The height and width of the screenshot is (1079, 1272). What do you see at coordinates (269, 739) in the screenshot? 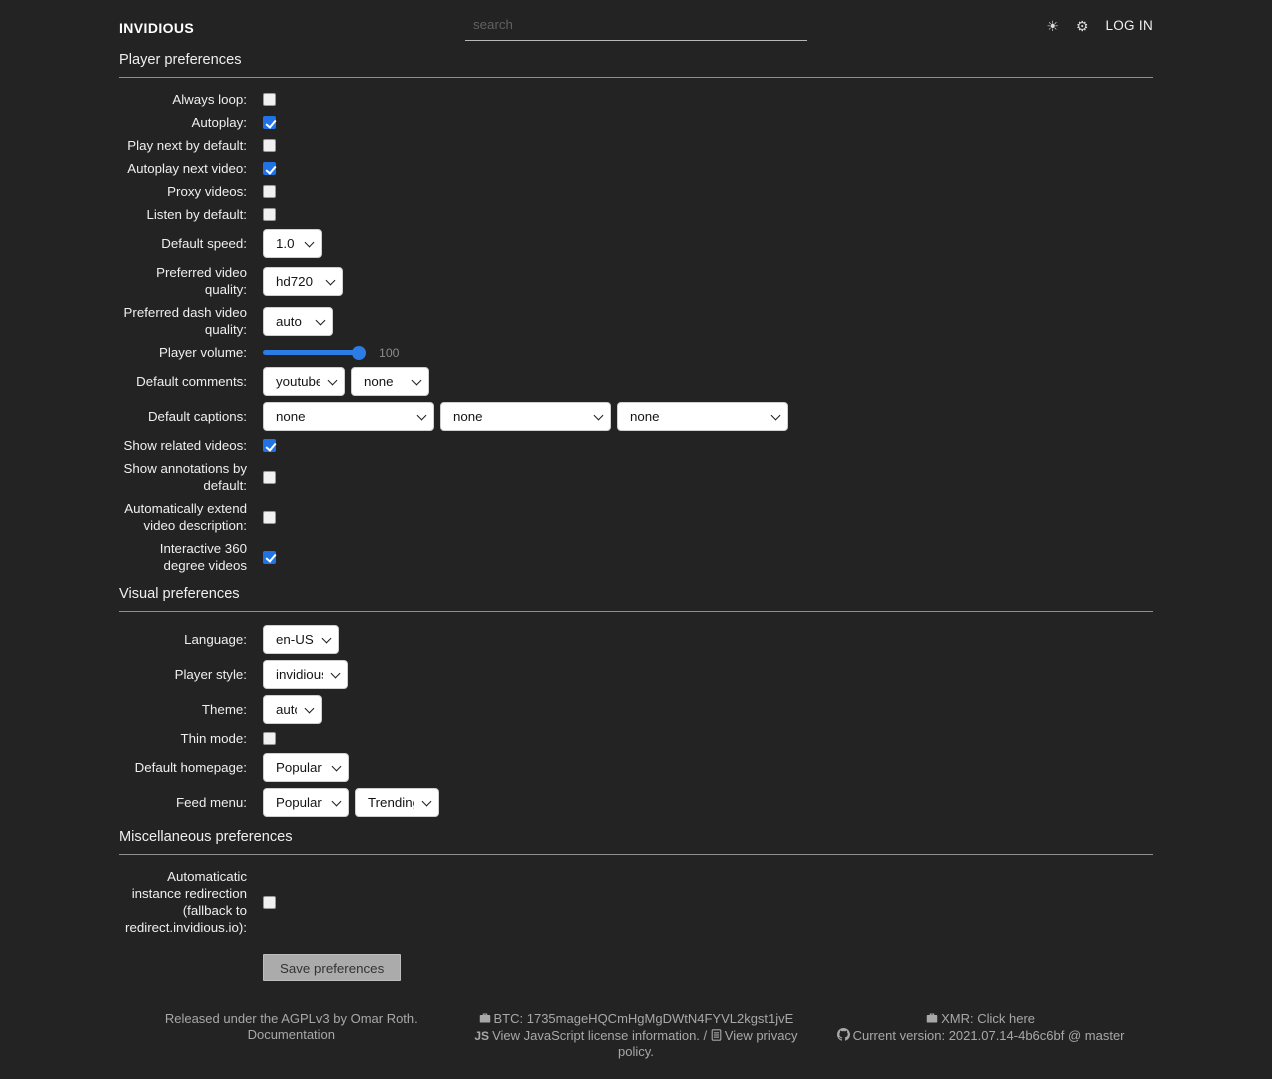
I see `thin-mode-checkbox` at bounding box center [269, 739].